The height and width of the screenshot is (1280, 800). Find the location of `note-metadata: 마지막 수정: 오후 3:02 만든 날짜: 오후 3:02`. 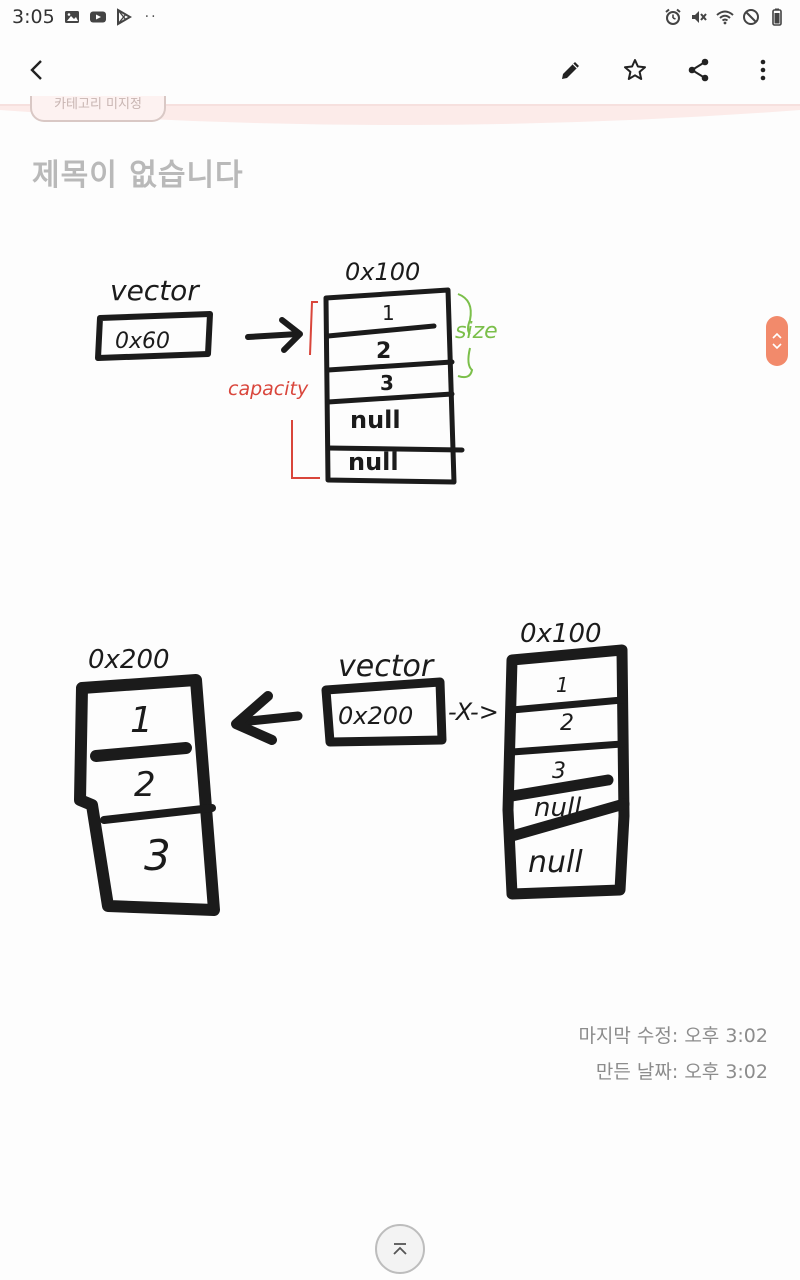

note-metadata: 마지막 수정: 오후 3:02 만든 날짜: 오후 3:02 is located at coordinates (673, 1054).